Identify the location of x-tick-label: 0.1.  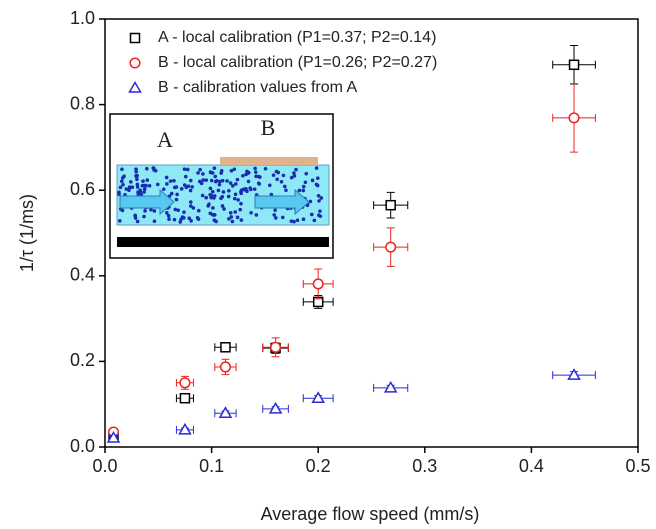
(211, 466).